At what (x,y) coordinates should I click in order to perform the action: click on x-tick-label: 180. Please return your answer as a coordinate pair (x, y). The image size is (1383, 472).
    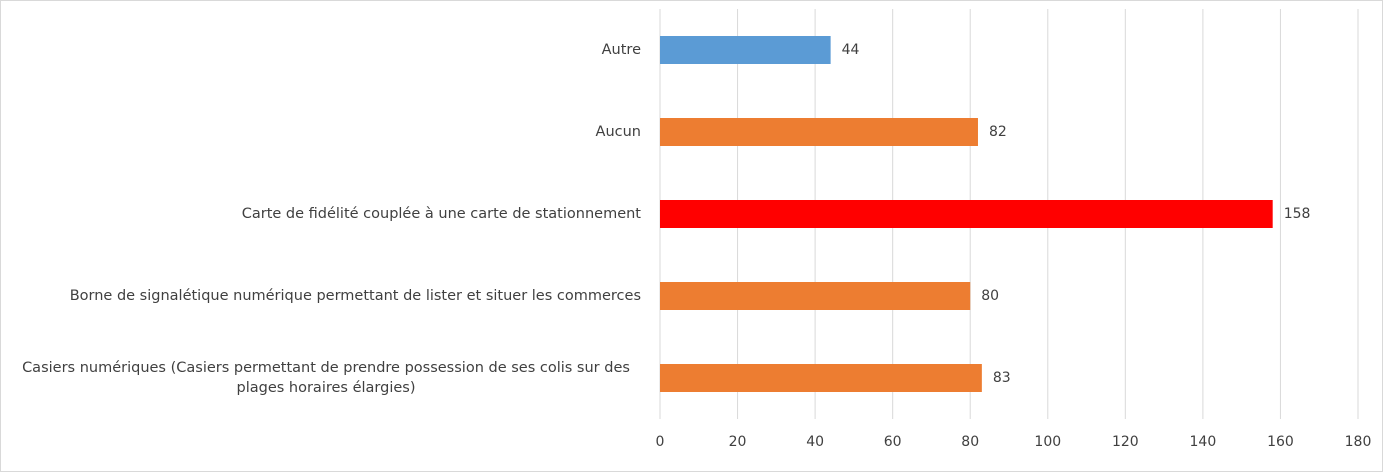
    Looking at the image, I should click on (1358, 442).